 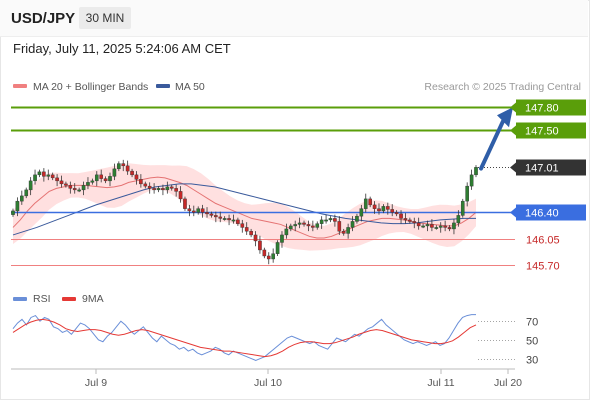 I want to click on rsi-ma-line, so click(x=244, y=338).